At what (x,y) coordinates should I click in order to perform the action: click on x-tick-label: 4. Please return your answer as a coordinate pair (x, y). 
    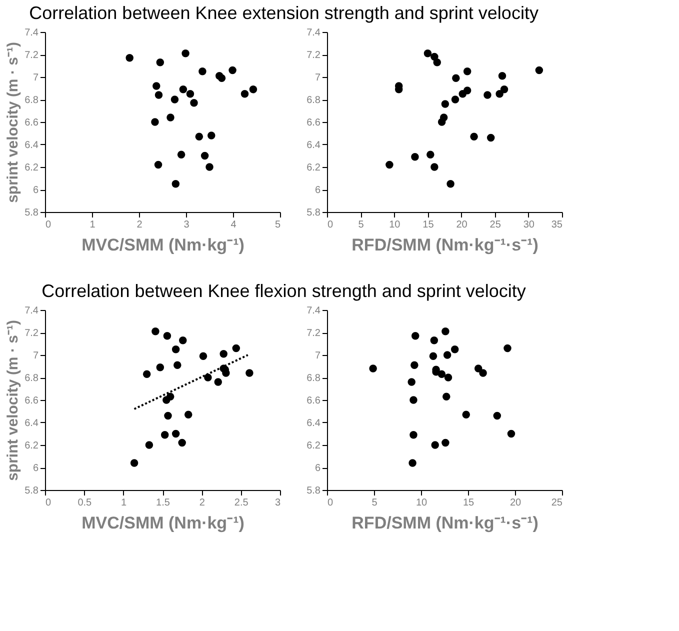
    Looking at the image, I should click on (233, 225).